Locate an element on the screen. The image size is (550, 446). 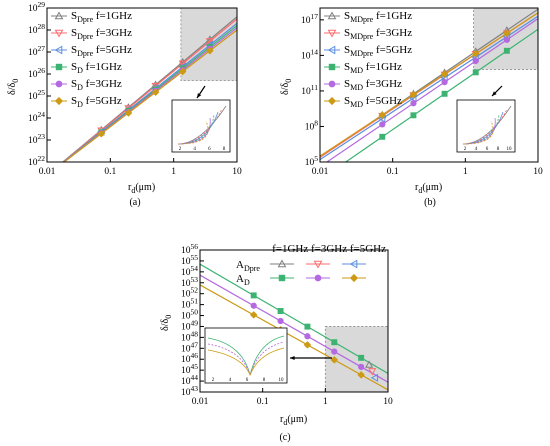
y-tick-label: 1052 is located at coordinates (189, 293).